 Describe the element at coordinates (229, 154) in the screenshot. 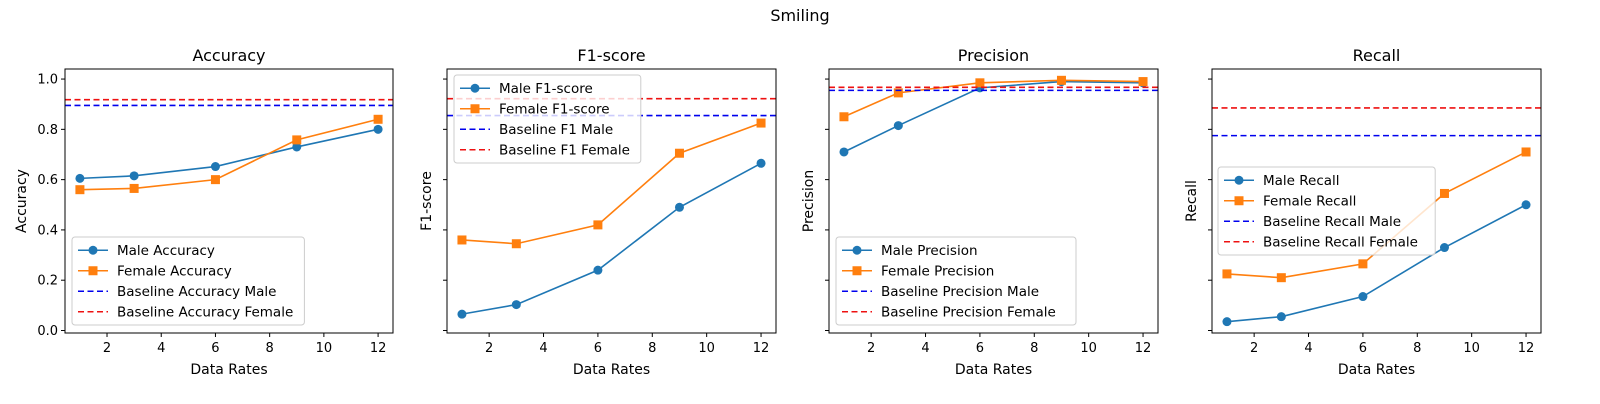

I see `series-male-accuracy-line` at that location.